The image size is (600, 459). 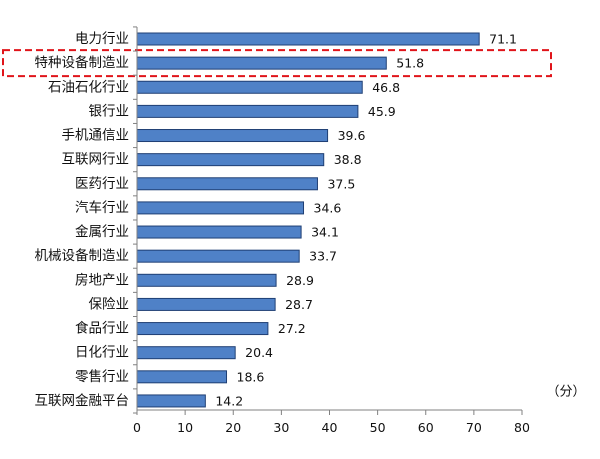 I want to click on x-tick-label-5: 50, so click(x=378, y=427).